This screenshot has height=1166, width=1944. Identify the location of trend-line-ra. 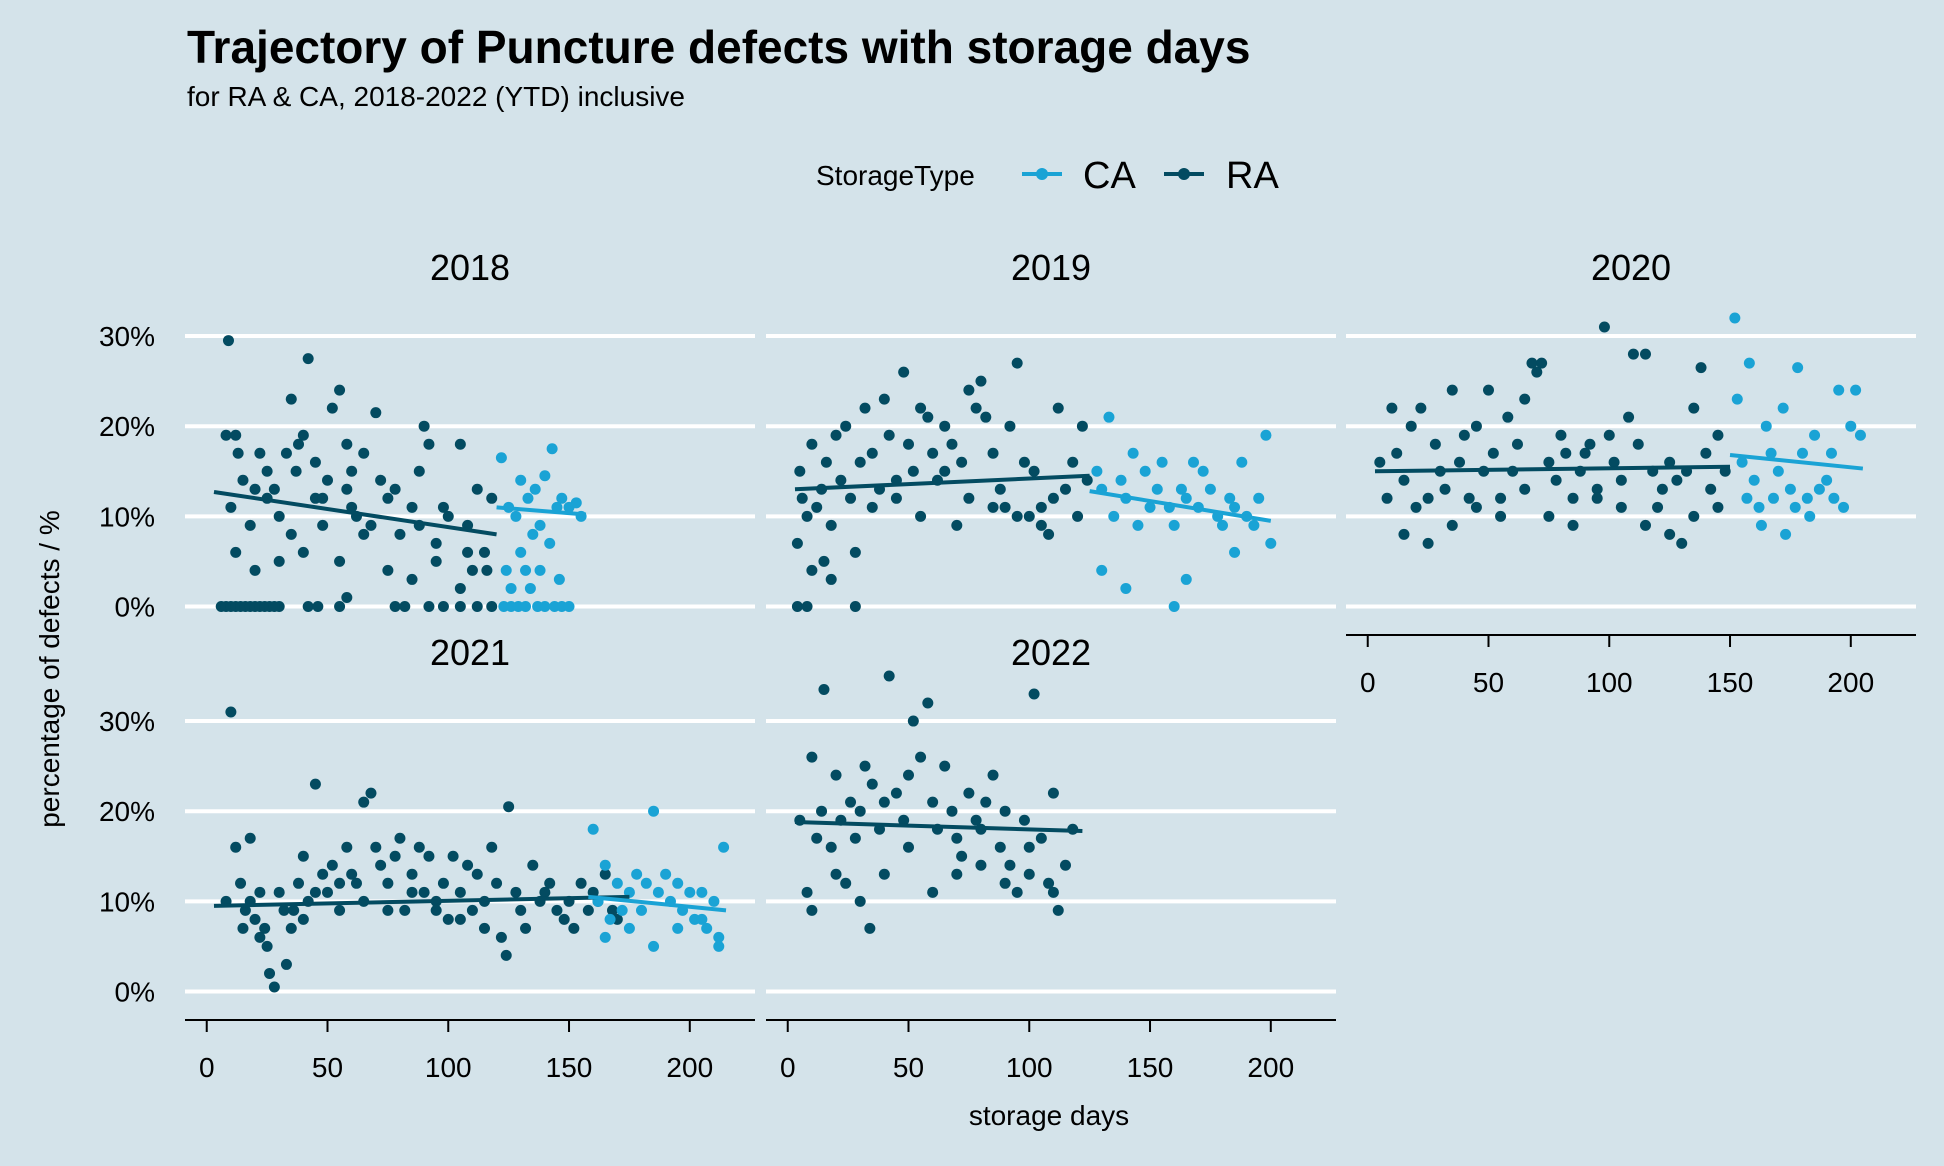
(938, 827).